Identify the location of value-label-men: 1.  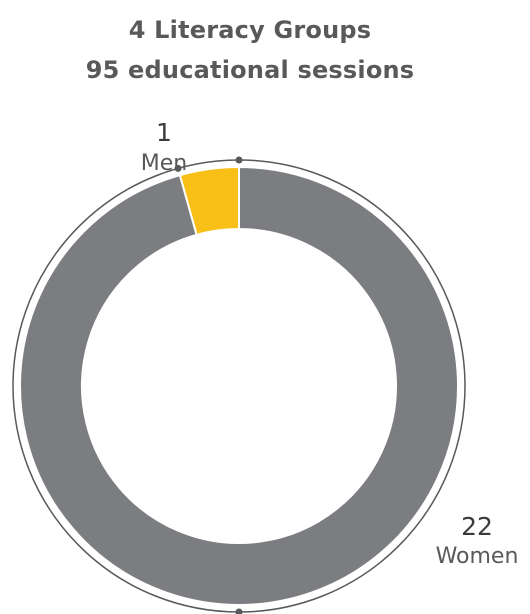
(164, 132).